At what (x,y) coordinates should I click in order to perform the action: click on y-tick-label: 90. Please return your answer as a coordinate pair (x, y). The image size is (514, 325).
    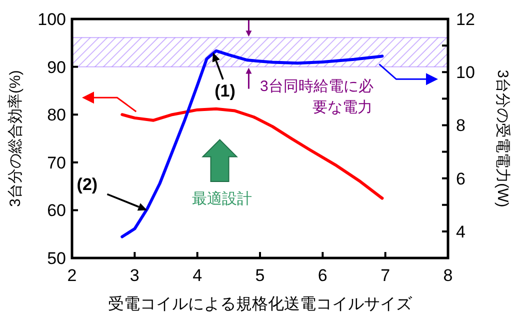
    Looking at the image, I should click on (56, 67).